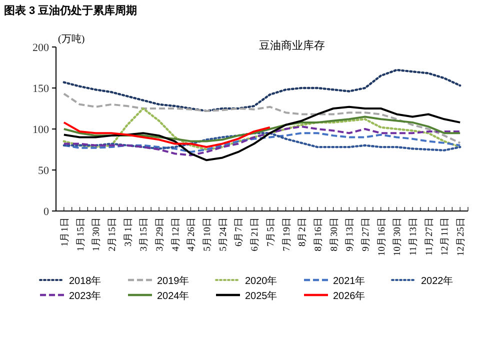  I want to click on x-tick-label: 7月19日, so click(286, 234).